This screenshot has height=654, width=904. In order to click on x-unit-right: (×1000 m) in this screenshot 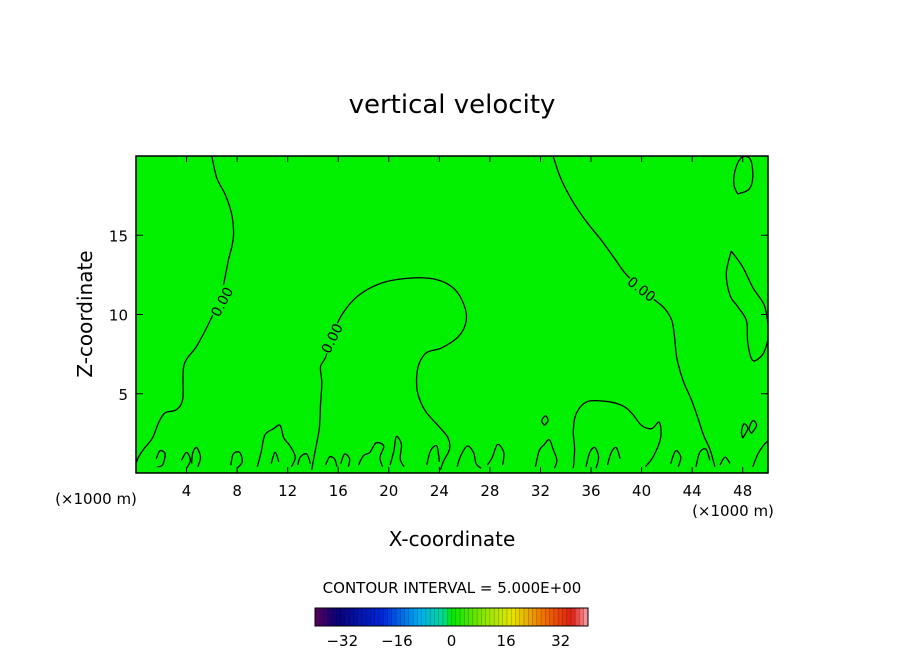, I will do `click(733, 511)`.